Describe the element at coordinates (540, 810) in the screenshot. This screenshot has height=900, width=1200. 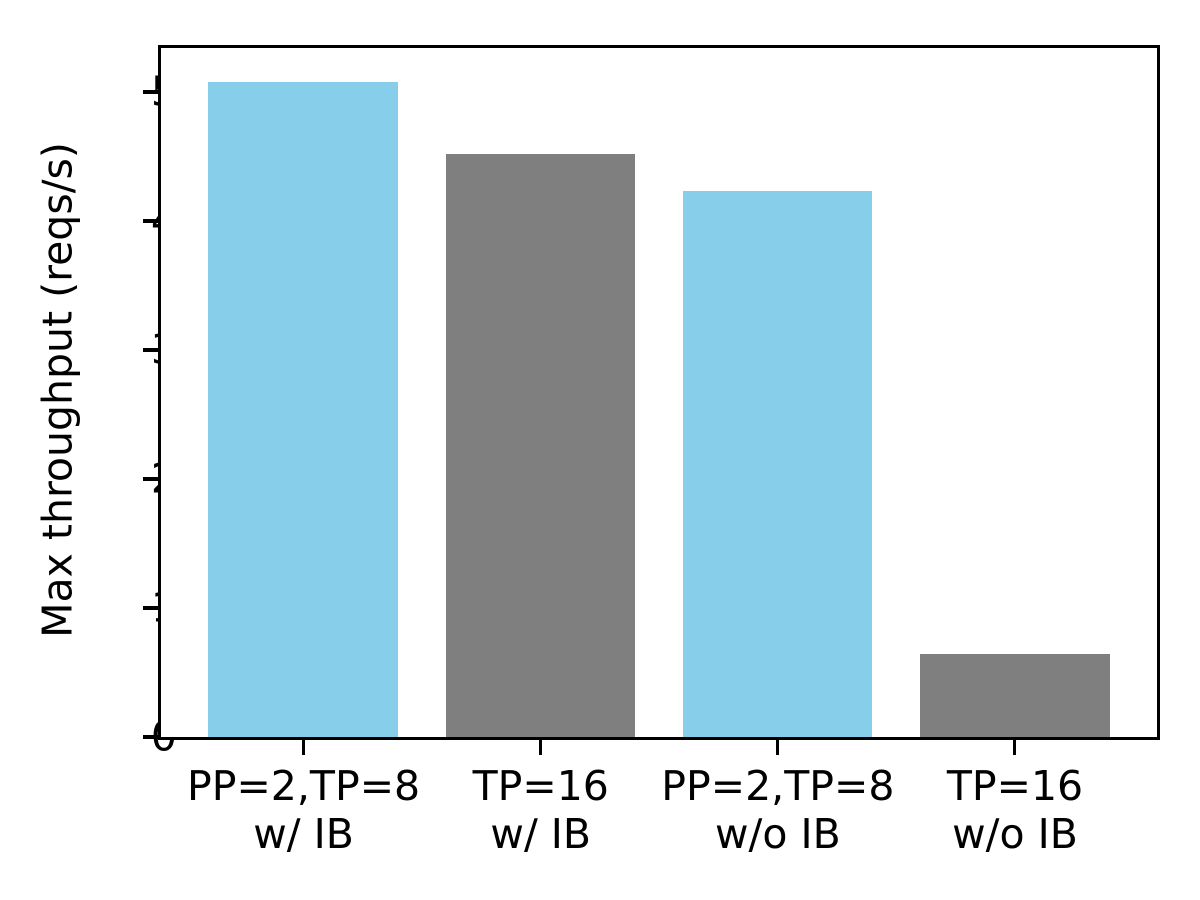
I see `x-tick-label-1: TP=16 w/ IB` at that location.